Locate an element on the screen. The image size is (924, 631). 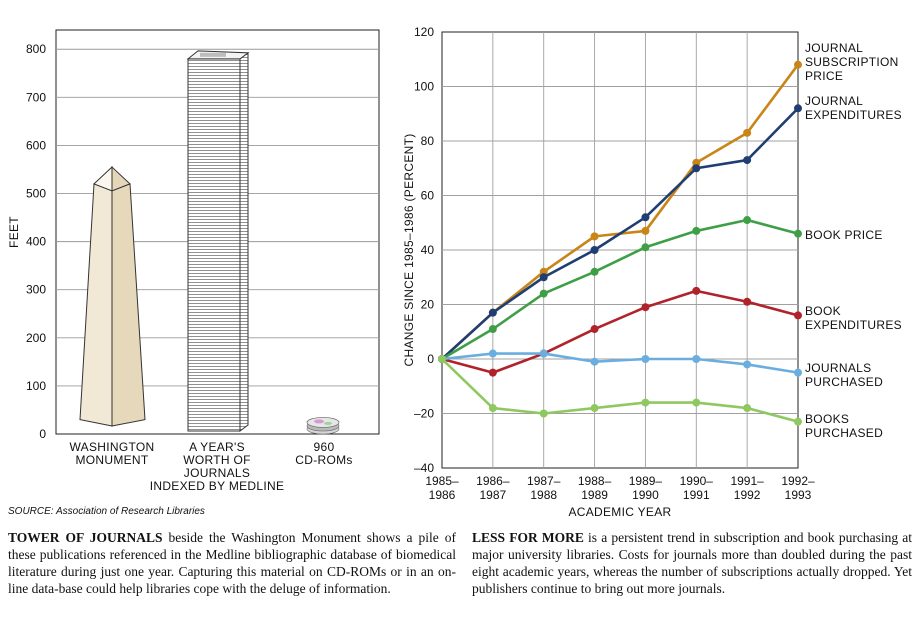
right-x-tick-label: 1985– is located at coordinates (442, 481).